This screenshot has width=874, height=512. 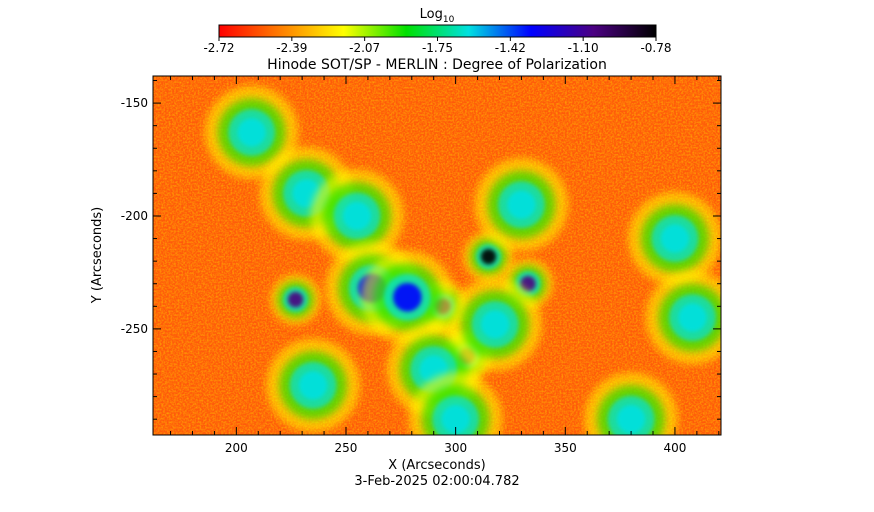 What do you see at coordinates (565, 448) in the screenshot?
I see `x-tick-label: 350` at bounding box center [565, 448].